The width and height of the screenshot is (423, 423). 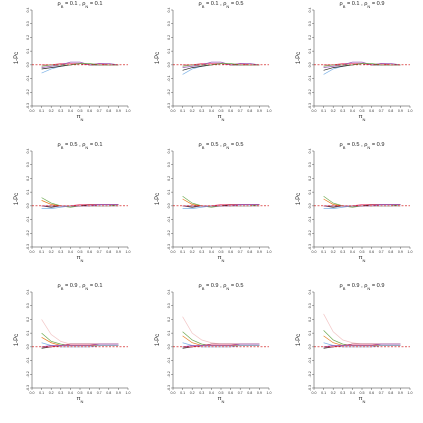 What do you see at coordinates (362, 5) in the screenshot?
I see `panel-title: ρB = 0.1 , ρN = 0.9` at bounding box center [362, 5].